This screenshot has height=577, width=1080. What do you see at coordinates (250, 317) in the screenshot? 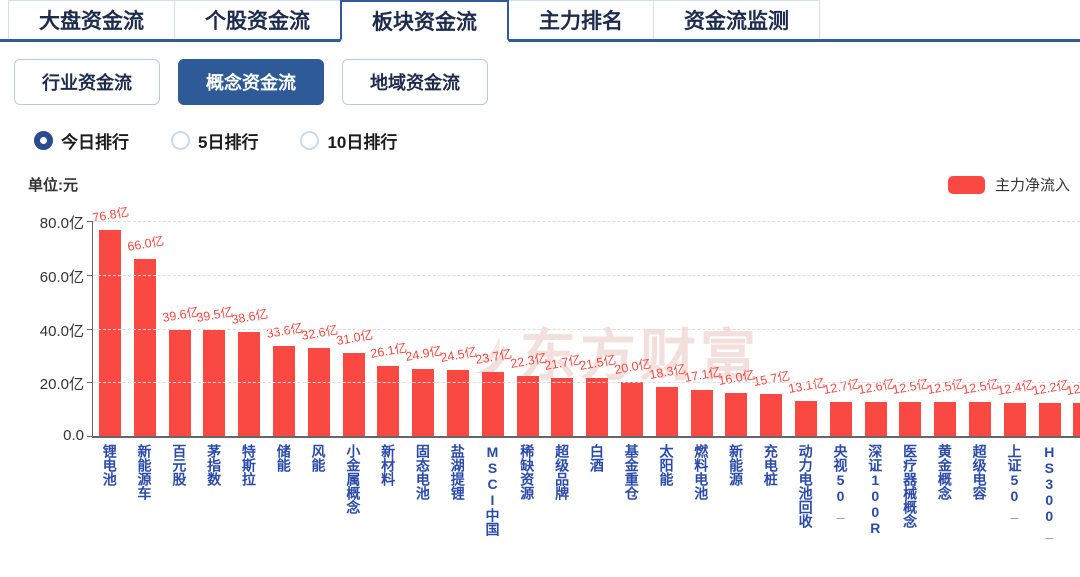
I see `bar-value-label: 38.6亿` at bounding box center [250, 317].